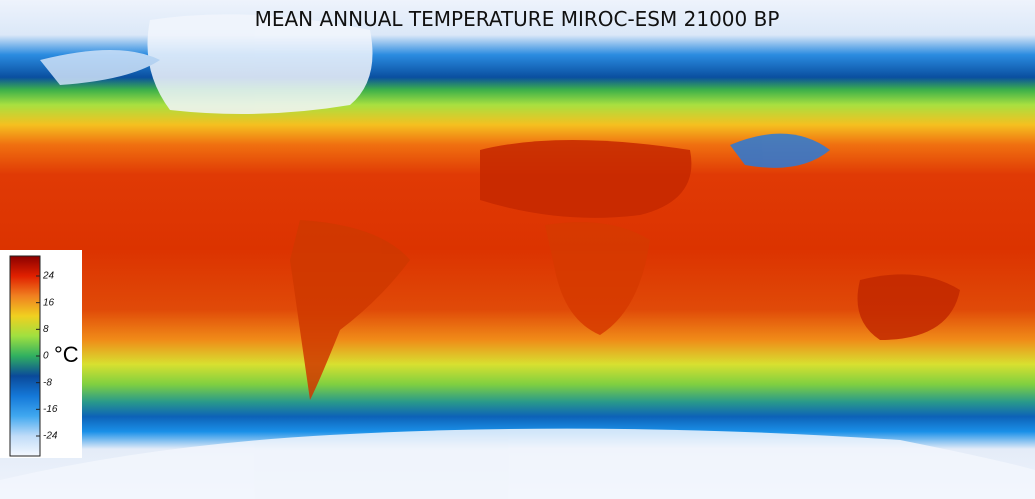  What do you see at coordinates (47, 382) in the screenshot?
I see `tick-label: -8` at bounding box center [47, 382].